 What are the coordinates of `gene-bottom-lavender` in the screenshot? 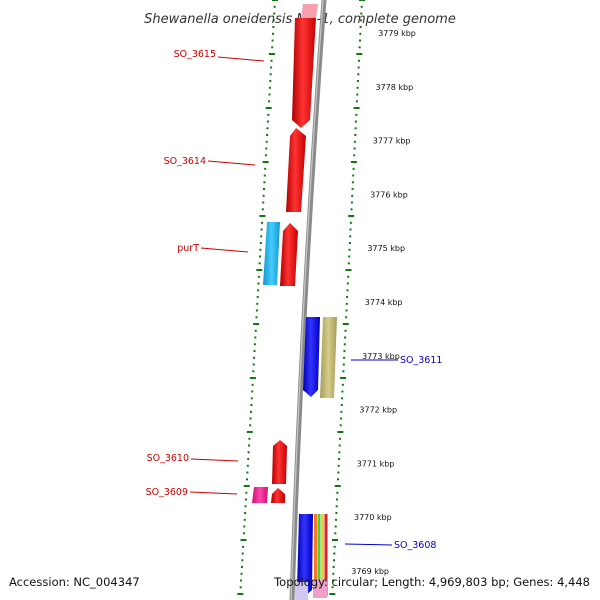 It's located at (301, 591).